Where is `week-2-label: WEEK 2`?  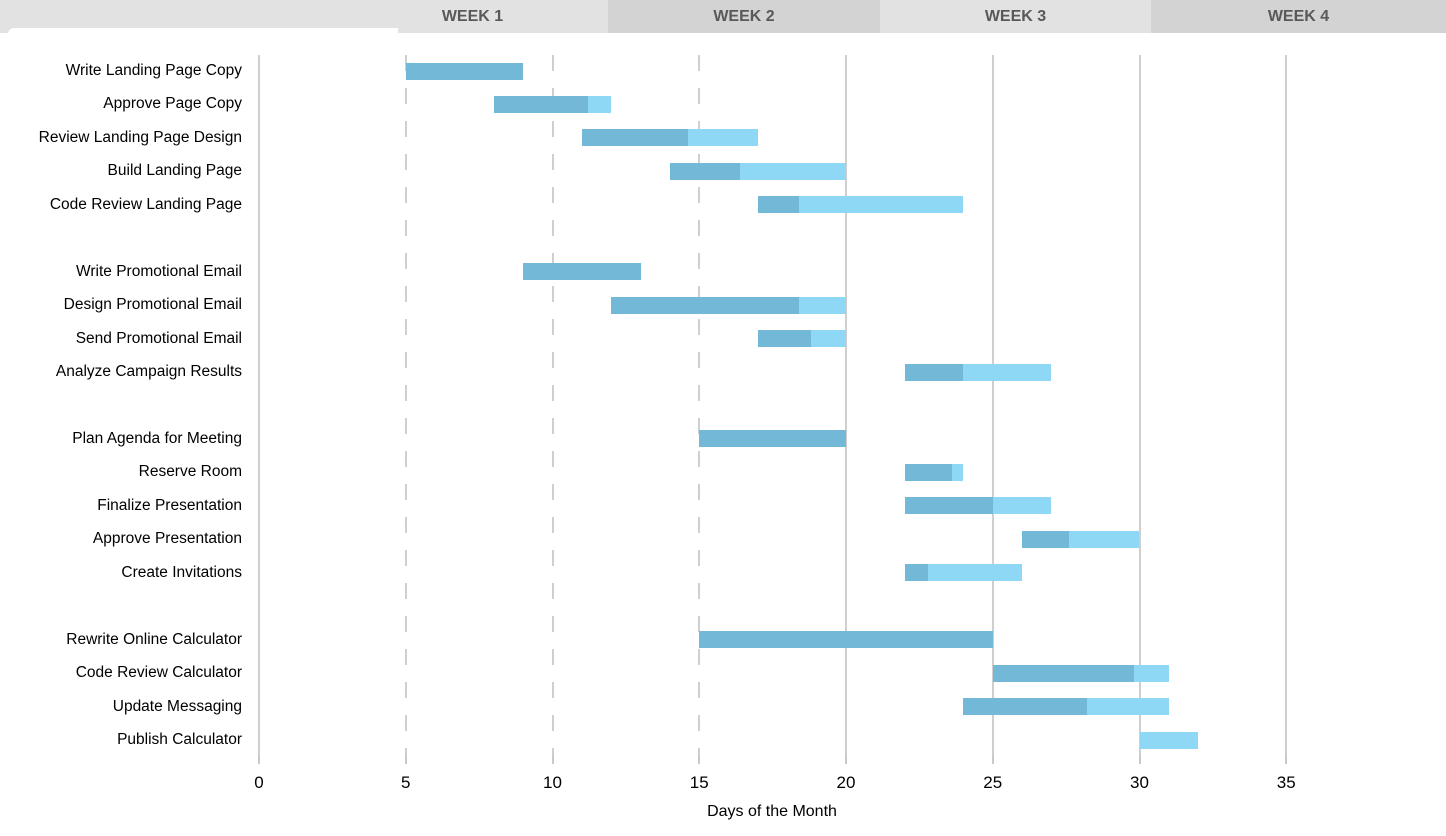 week-2-label: WEEK 2 is located at coordinates (744, 16).